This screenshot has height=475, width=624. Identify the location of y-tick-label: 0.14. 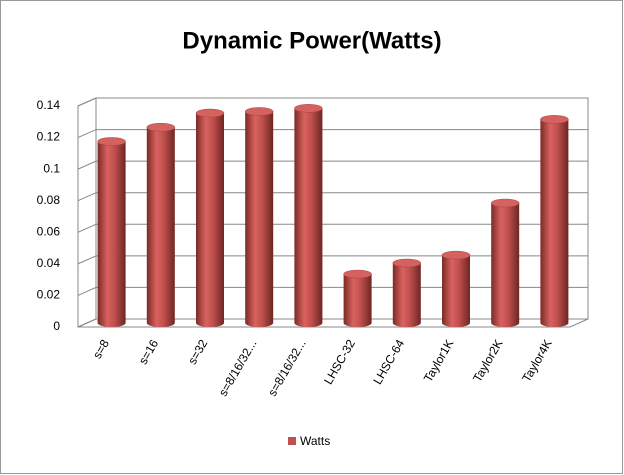
(49, 105).